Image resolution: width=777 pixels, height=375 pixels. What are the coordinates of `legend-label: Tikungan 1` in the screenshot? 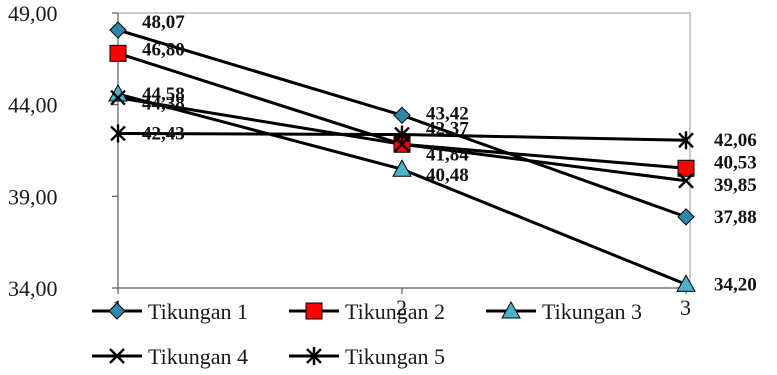 It's located at (198, 311).